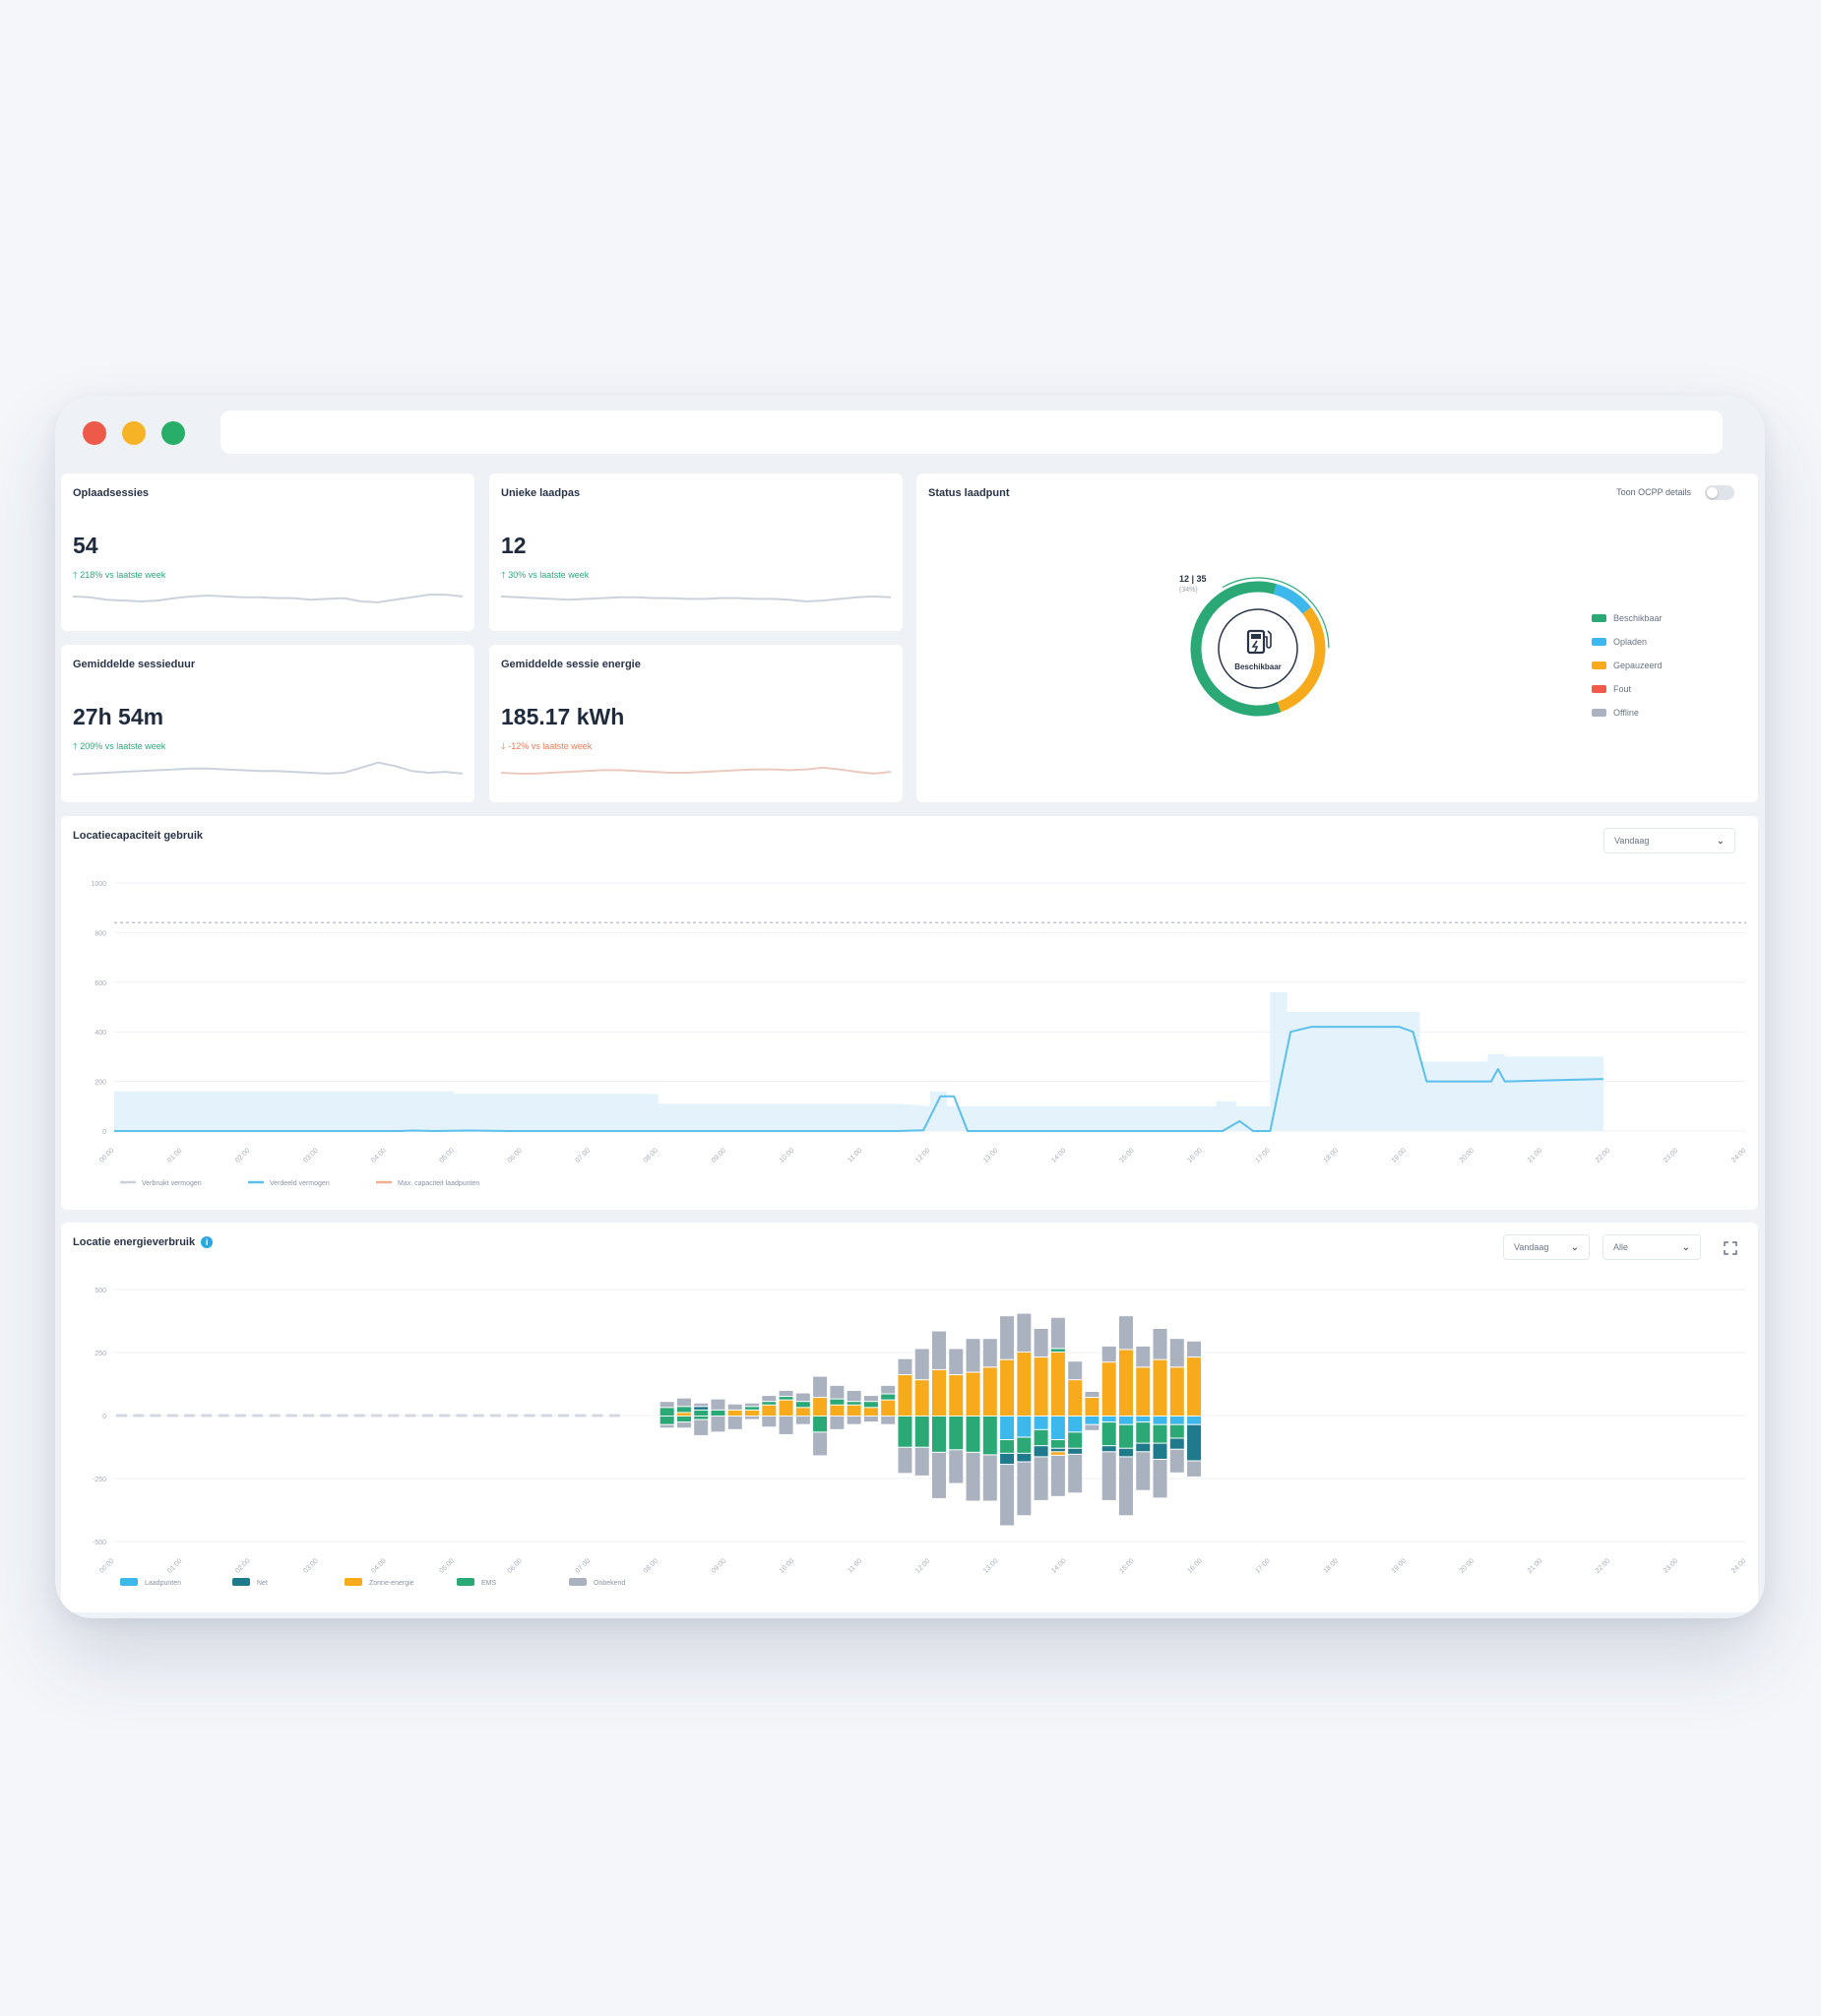  Describe the element at coordinates (1189, 590) in the screenshot. I see `donut-tooltip-percent: (34%)` at that location.